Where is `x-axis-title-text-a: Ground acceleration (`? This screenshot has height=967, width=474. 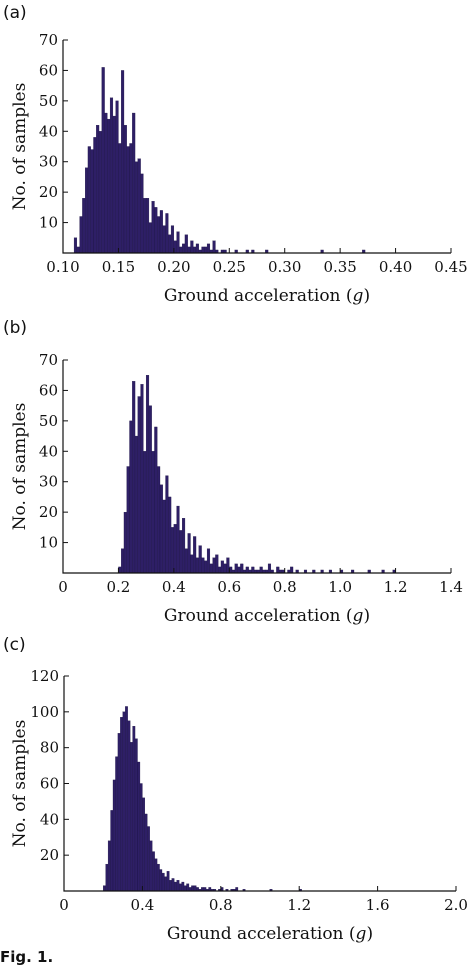 x-axis-title-text-a: Ground acceleration ( is located at coordinates (258, 296).